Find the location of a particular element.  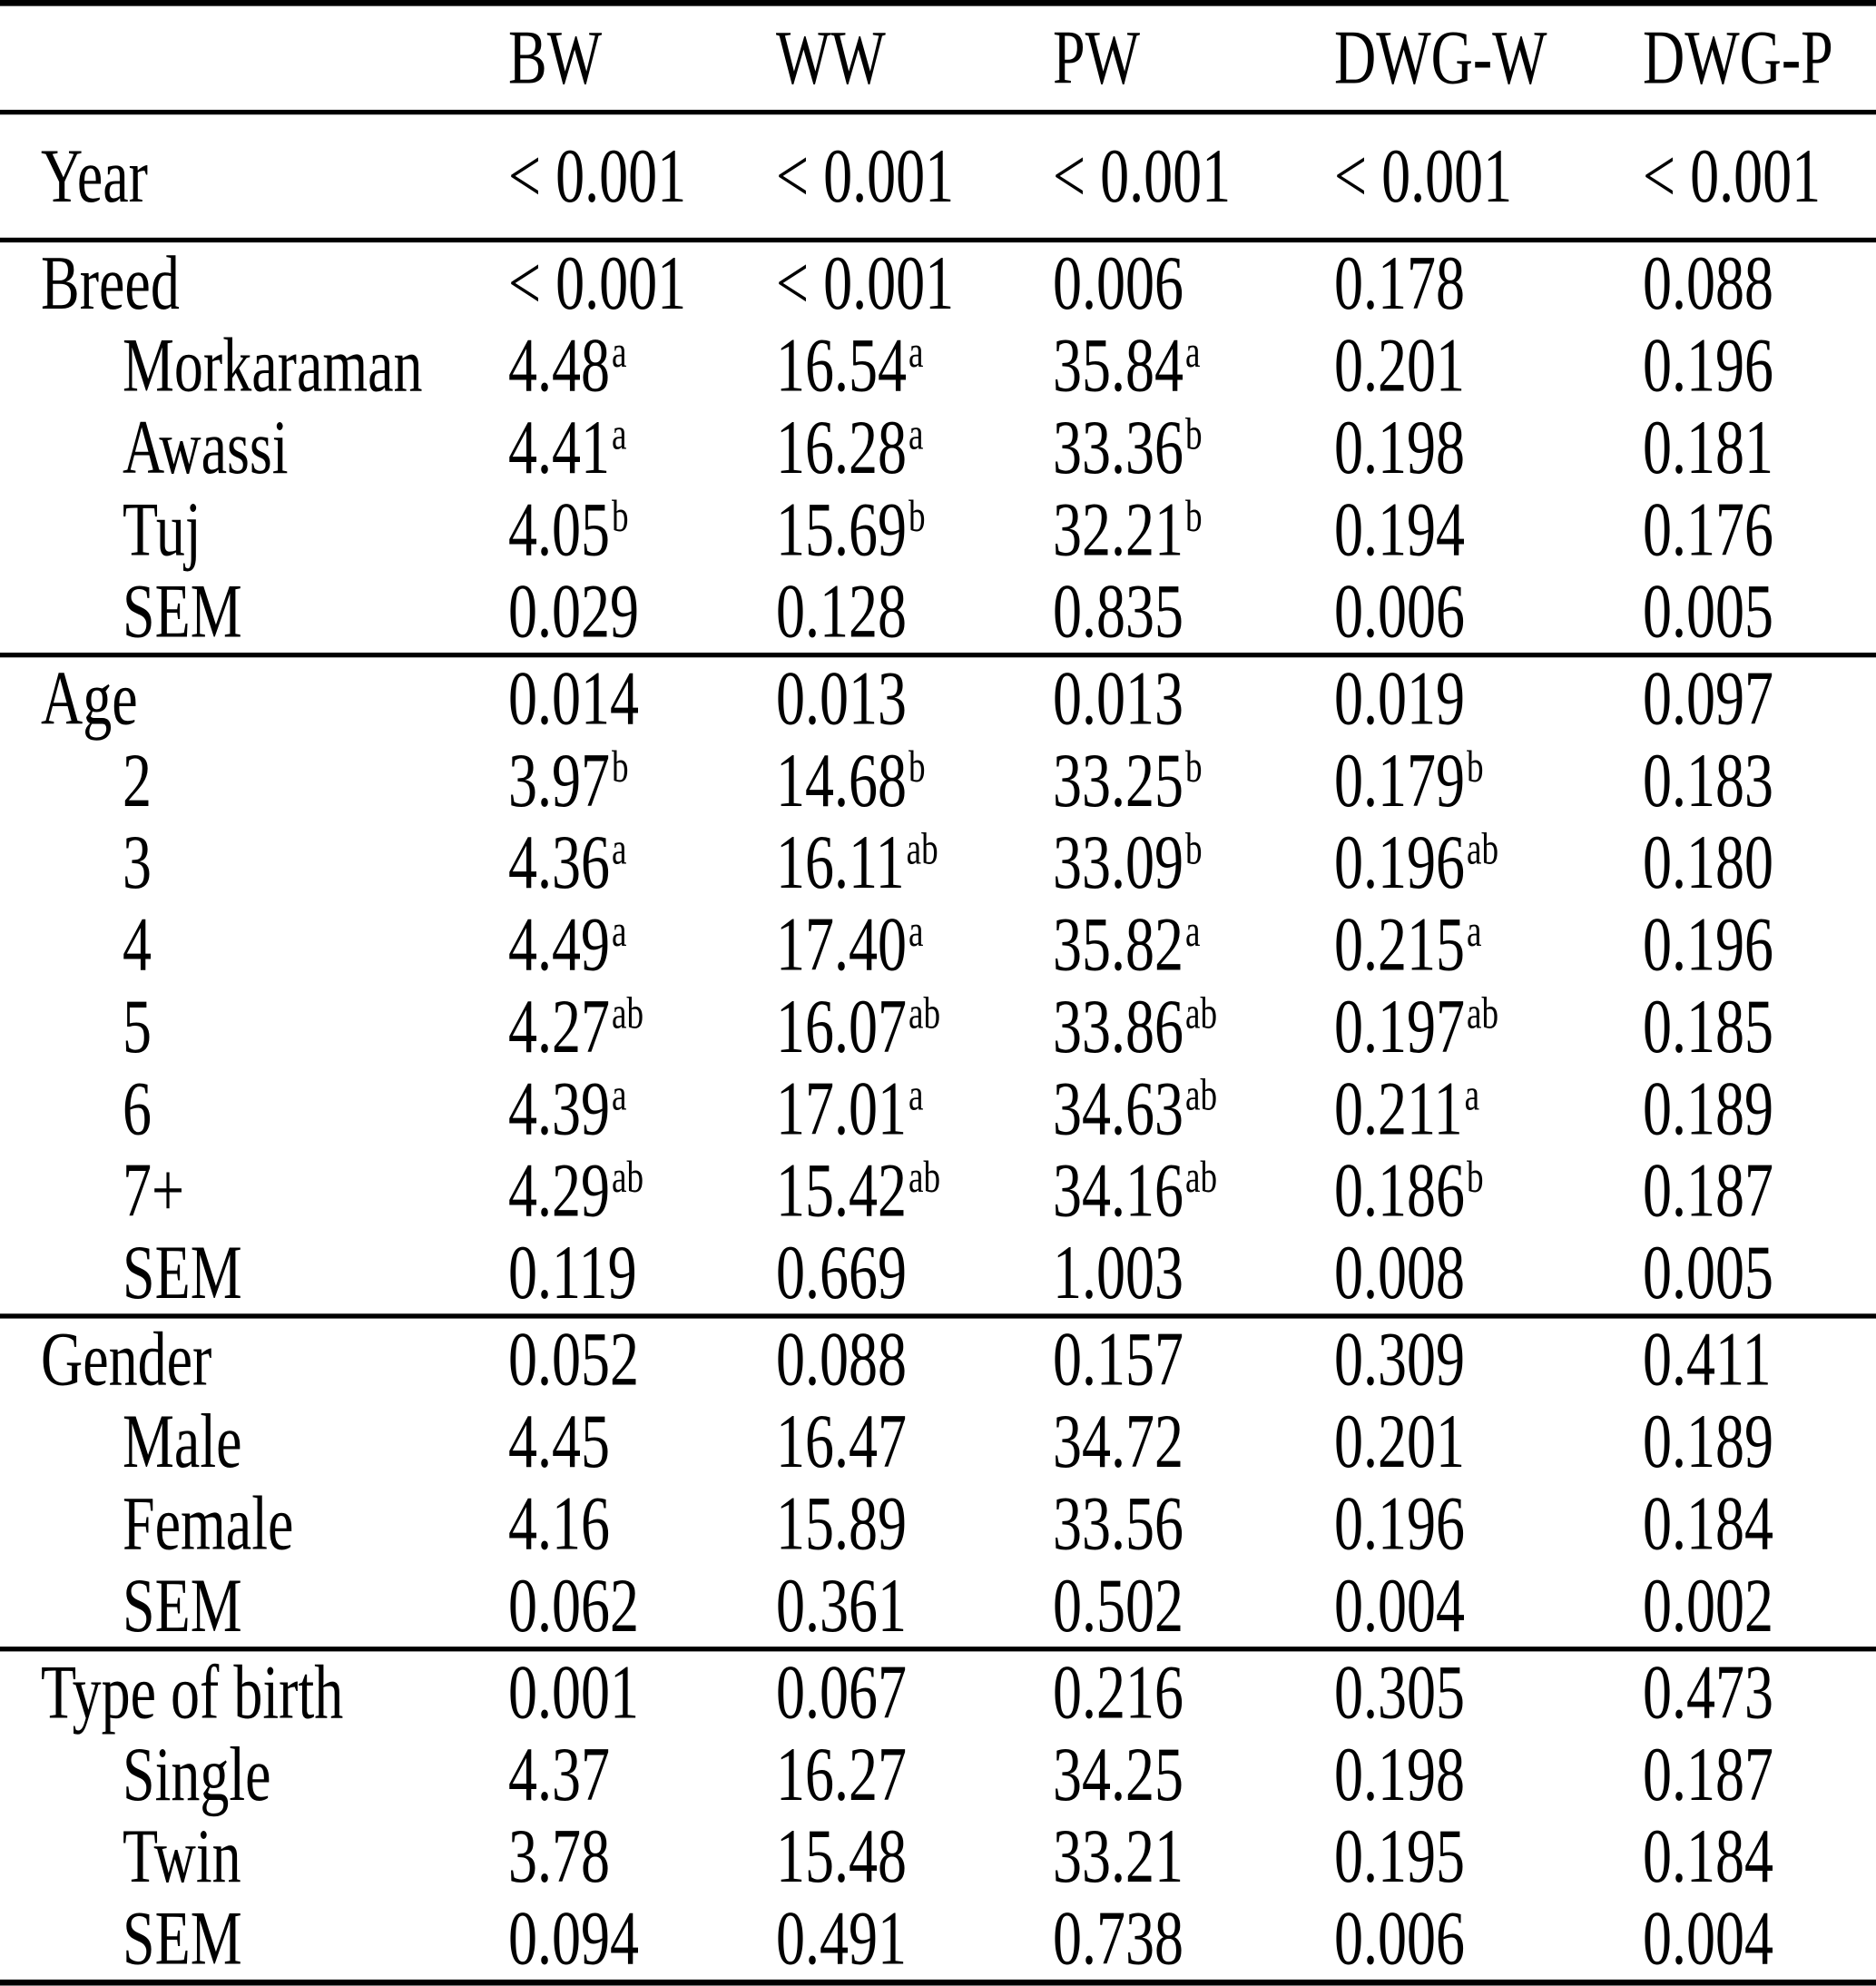

value-cell: 14.68b is located at coordinates (851, 780).